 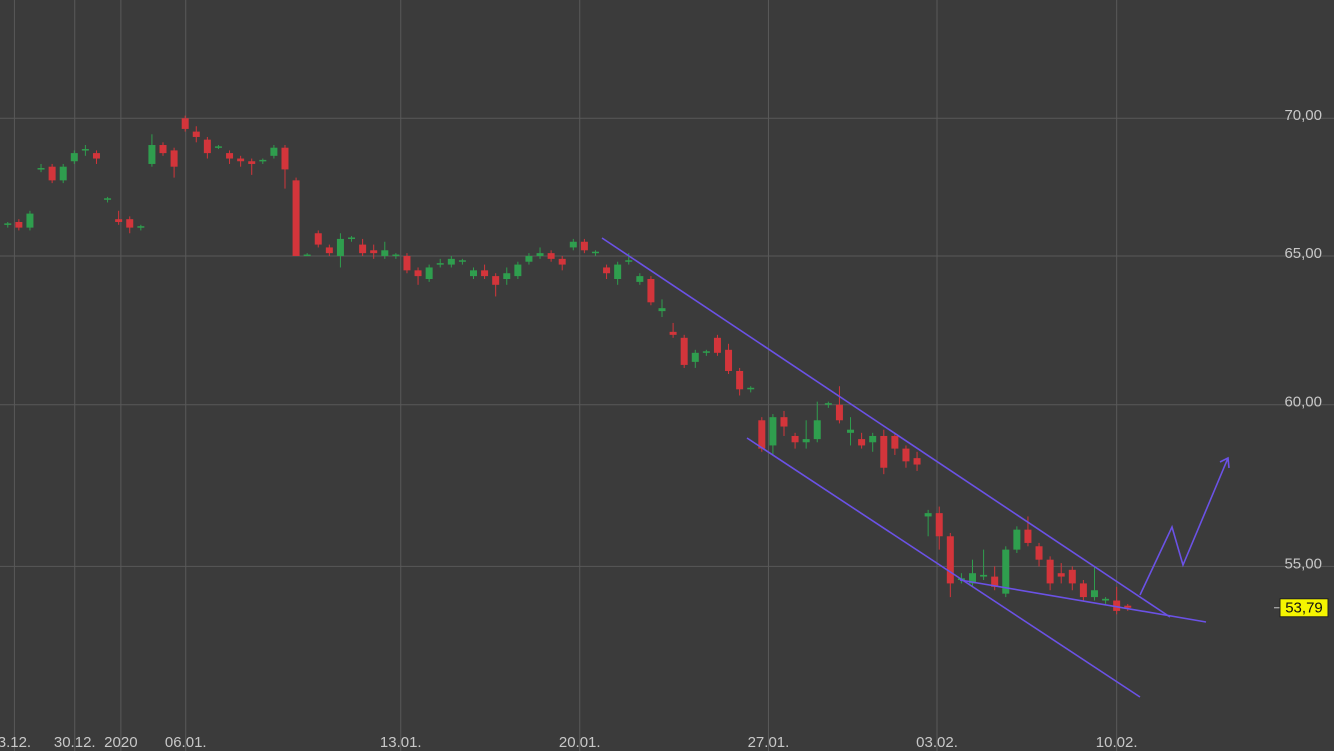 What do you see at coordinates (1303, 253) in the screenshot?
I see `y-tick-label: 65,00` at bounding box center [1303, 253].